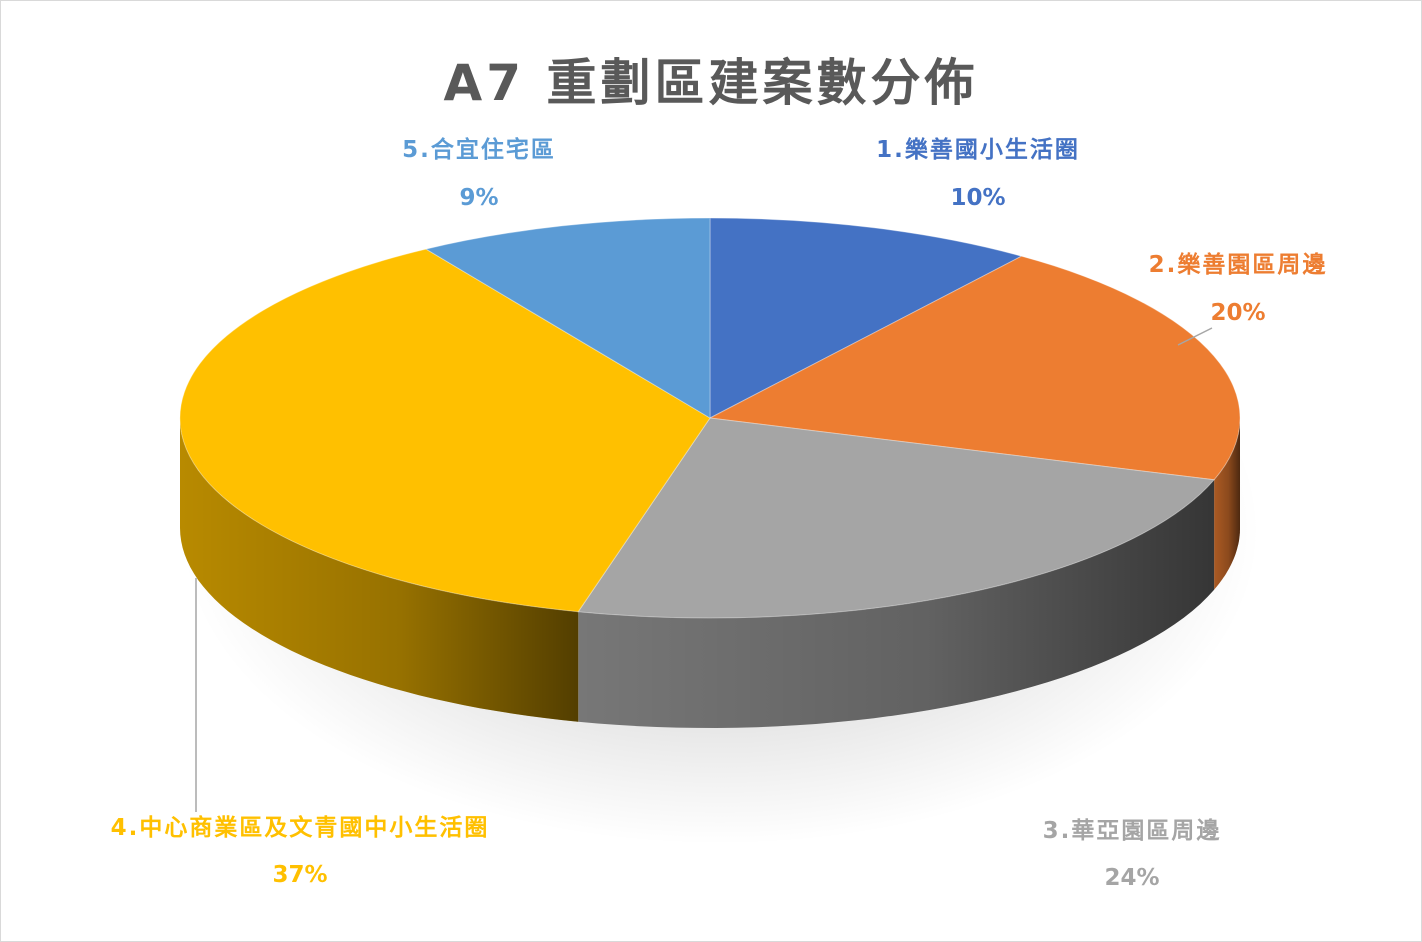 The height and width of the screenshot is (942, 1422). Describe the element at coordinates (300, 827) in the screenshot. I see `slice-label: 4.中心商業區及文青國中小生活圈` at that location.